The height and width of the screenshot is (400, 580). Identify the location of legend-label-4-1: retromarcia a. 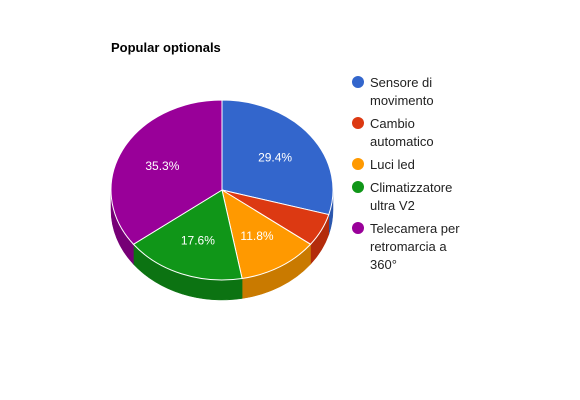
(408, 246).